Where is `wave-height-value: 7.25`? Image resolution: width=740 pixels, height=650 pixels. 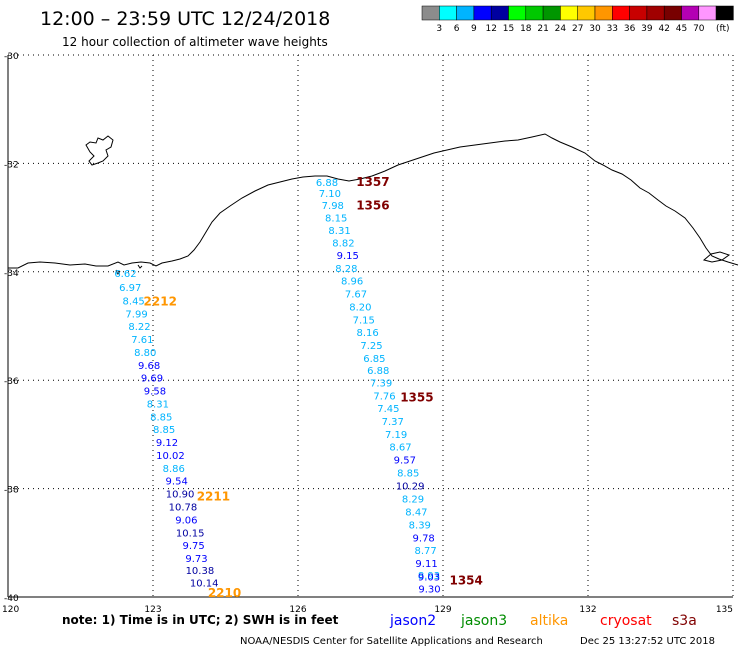
wave-height-value: 7.25 is located at coordinates (371, 346).